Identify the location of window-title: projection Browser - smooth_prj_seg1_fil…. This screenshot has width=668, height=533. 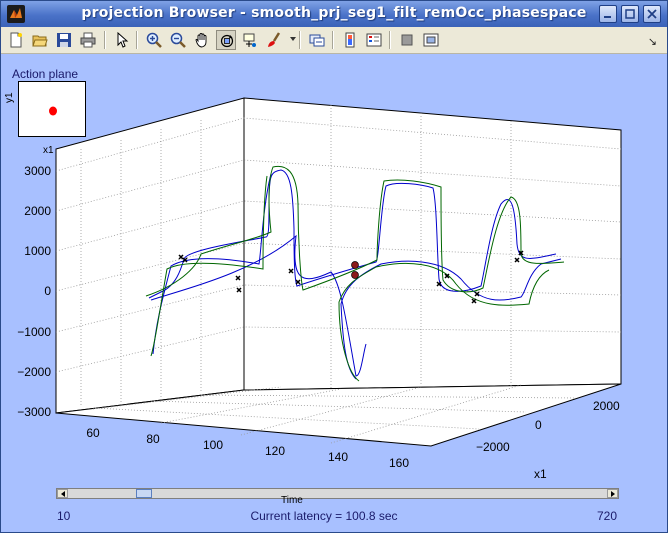
(334, 13).